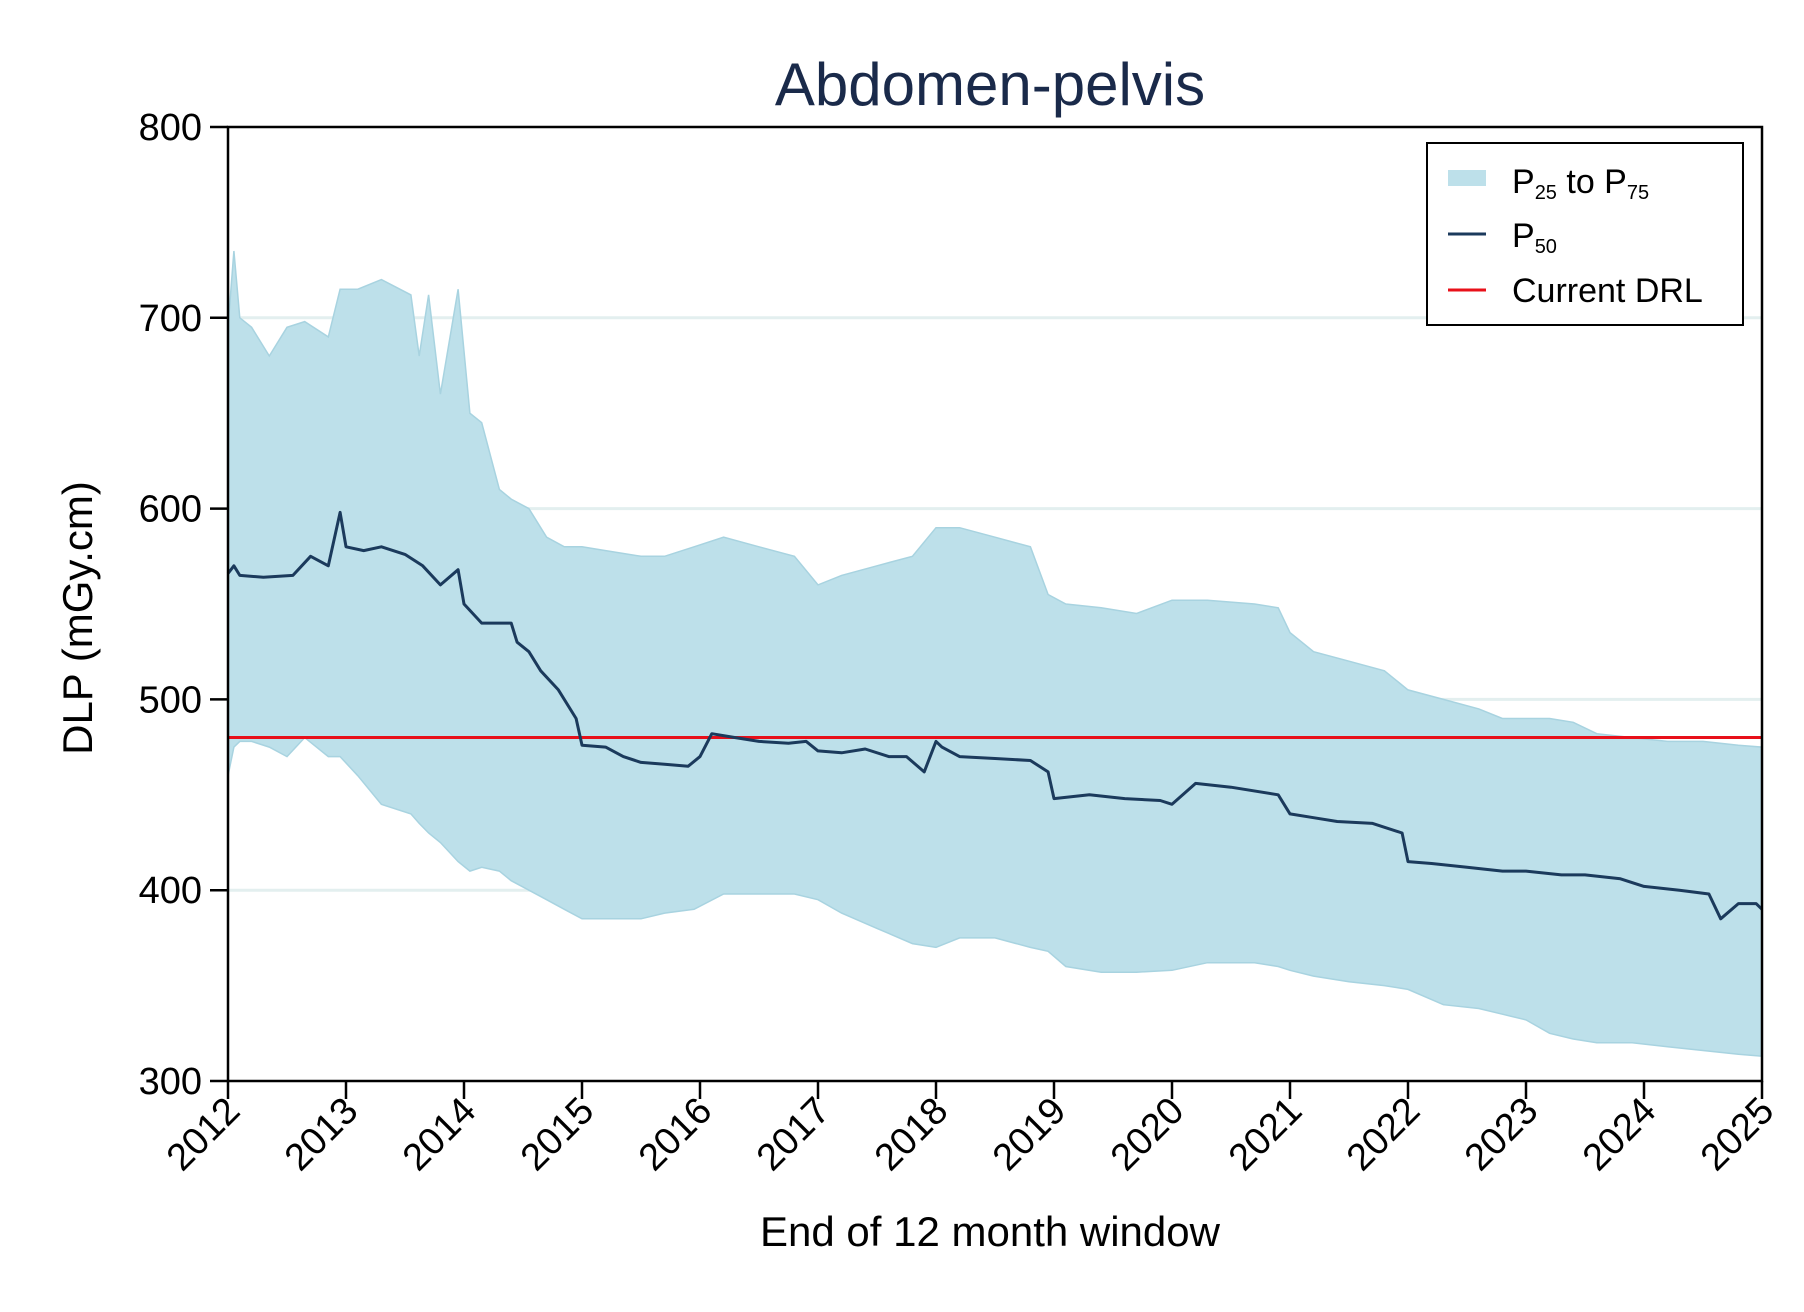  I want to click on chart-title: Abdomen-pelvis, so click(990, 84).